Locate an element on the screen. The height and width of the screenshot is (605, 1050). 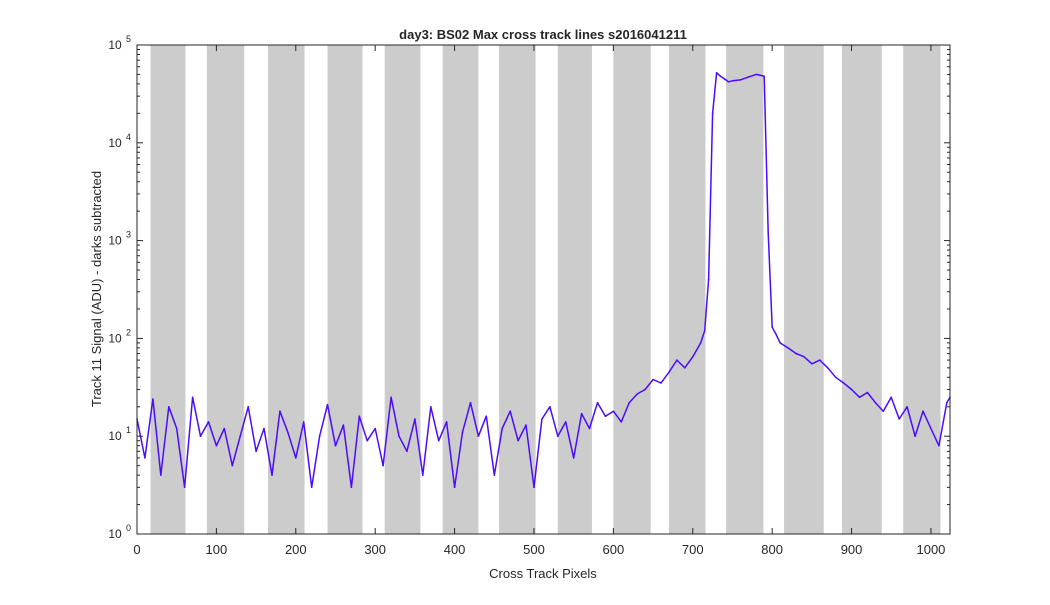
x-tick-label: 200 is located at coordinates (296, 549).